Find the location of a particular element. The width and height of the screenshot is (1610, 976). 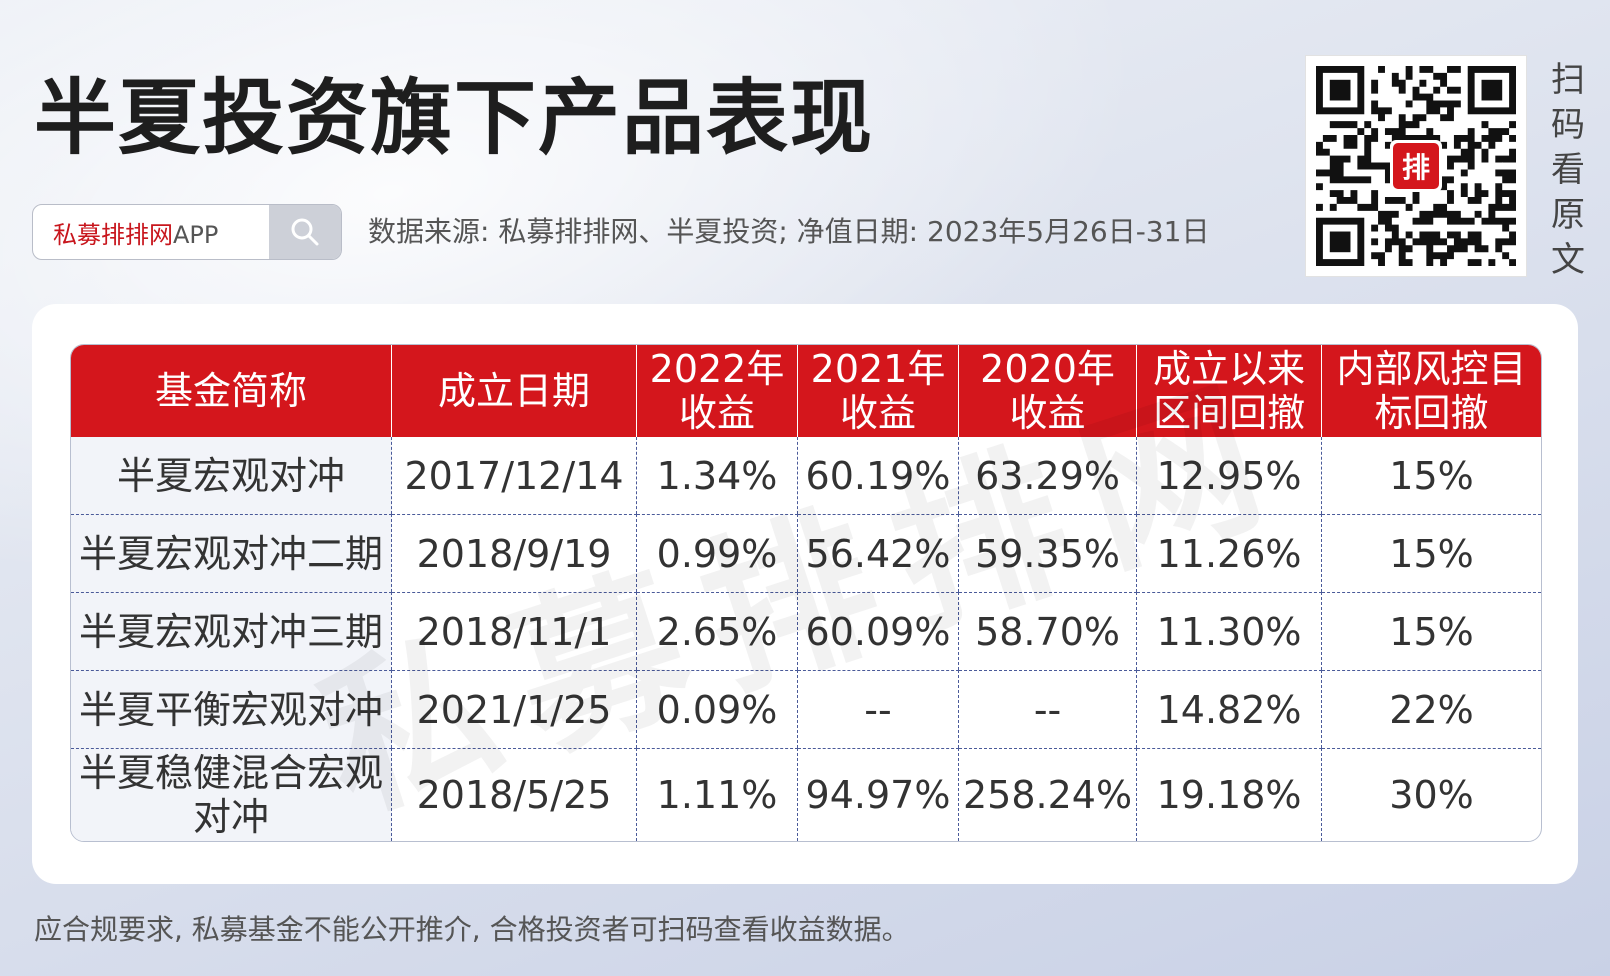

cell-2022-return: 0.99% is located at coordinates (717, 553).